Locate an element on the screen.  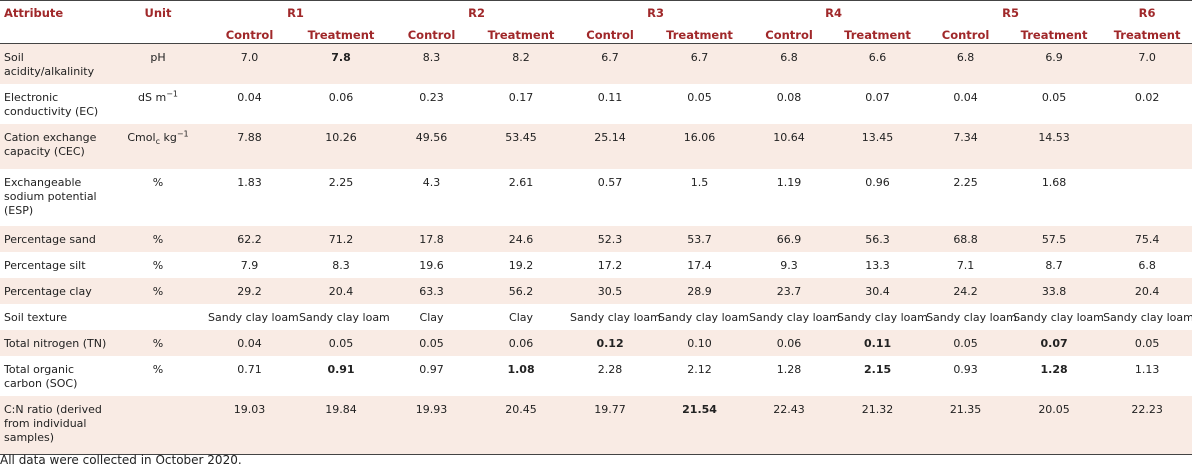
value-cell: 0.12 is located at coordinates (610, 343).